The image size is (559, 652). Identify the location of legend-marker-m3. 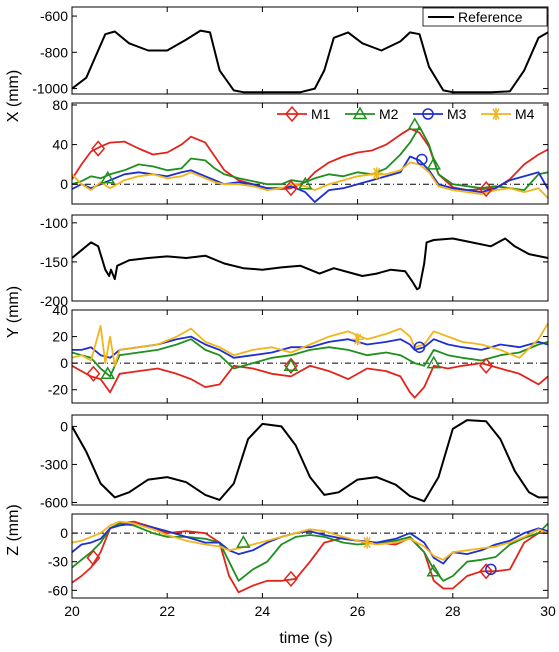
(428, 114).